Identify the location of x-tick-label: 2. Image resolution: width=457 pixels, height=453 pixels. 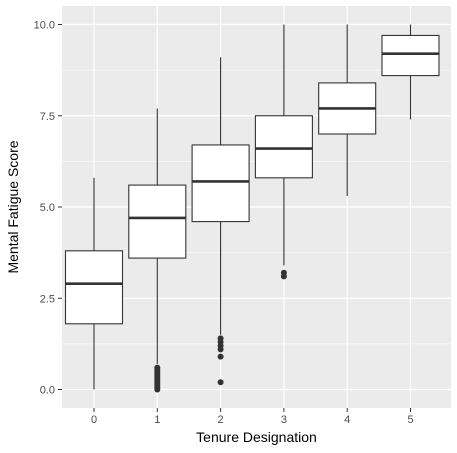
(221, 420).